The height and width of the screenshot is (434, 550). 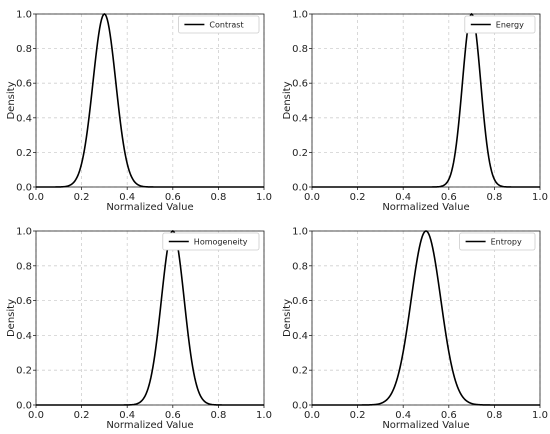 I want to click on legend: Contrast, so click(x=218, y=24).